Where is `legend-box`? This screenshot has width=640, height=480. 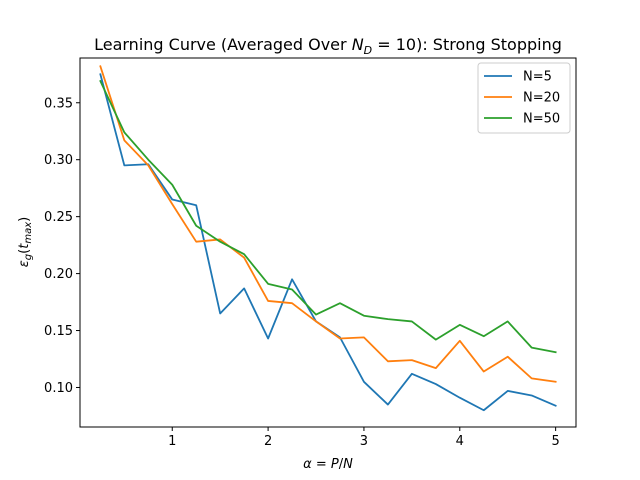
legend-box is located at coordinates (524, 98).